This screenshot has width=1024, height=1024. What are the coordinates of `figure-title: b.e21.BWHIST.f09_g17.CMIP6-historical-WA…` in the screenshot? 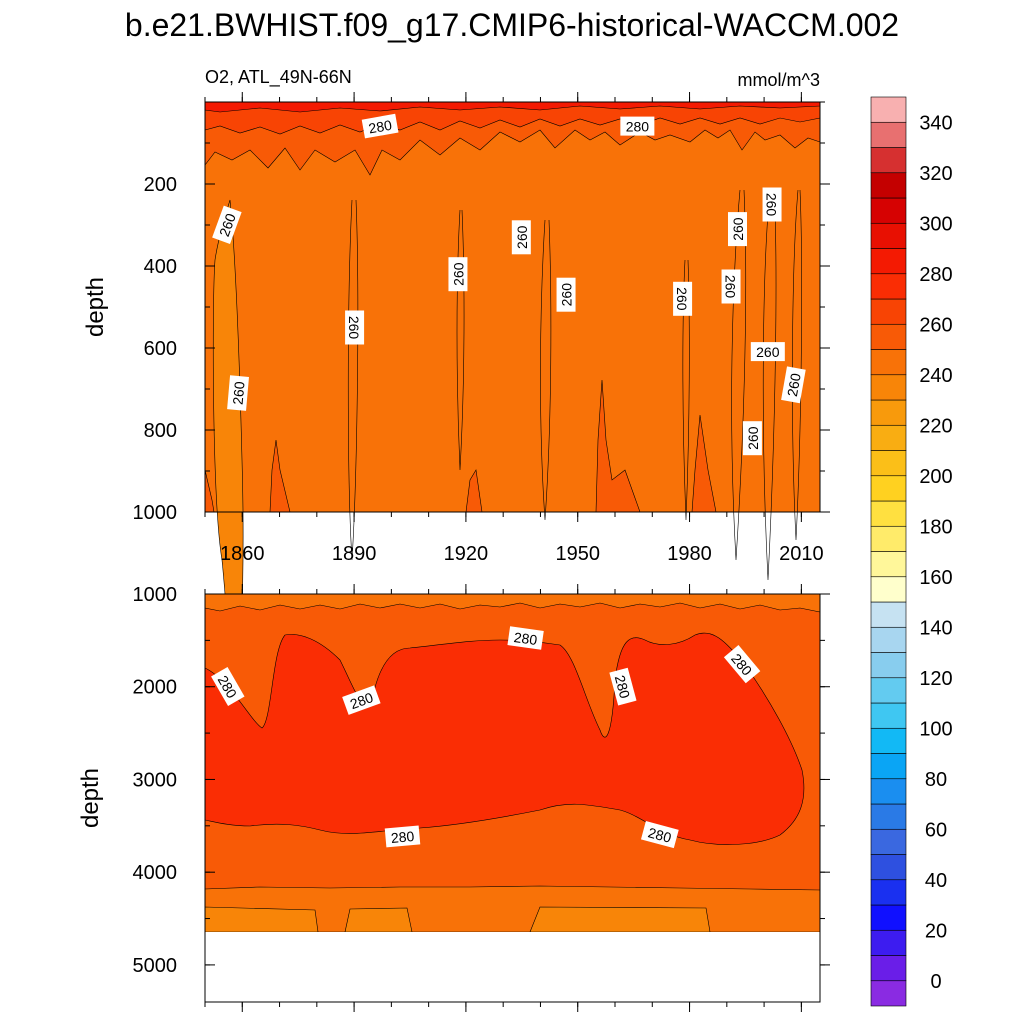 It's located at (512, 25).